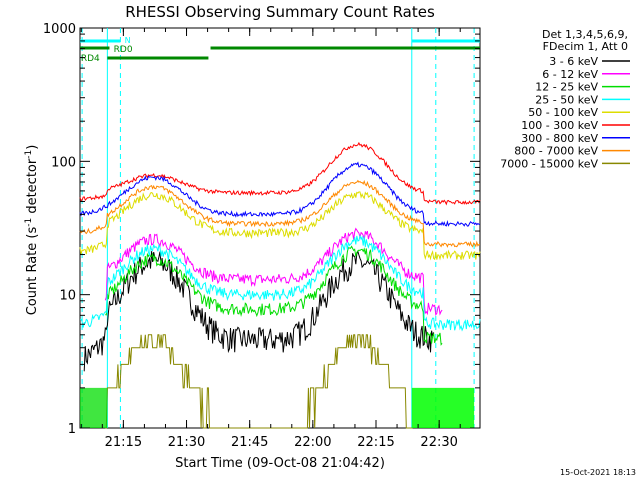  Describe the element at coordinates (438, 442) in the screenshot. I see `x-tick-label-5: 22:30` at that location.